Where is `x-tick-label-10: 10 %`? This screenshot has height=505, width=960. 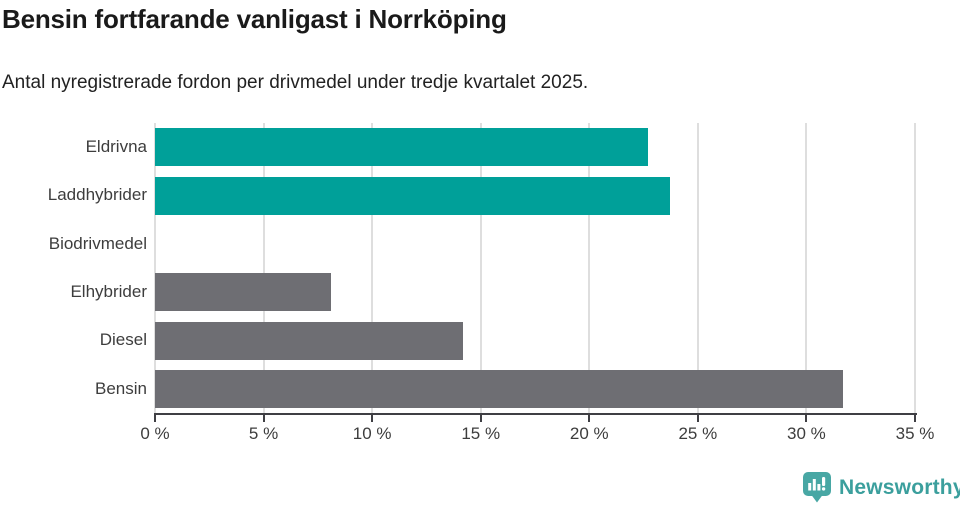 x-tick-label-10: 10 % is located at coordinates (372, 433).